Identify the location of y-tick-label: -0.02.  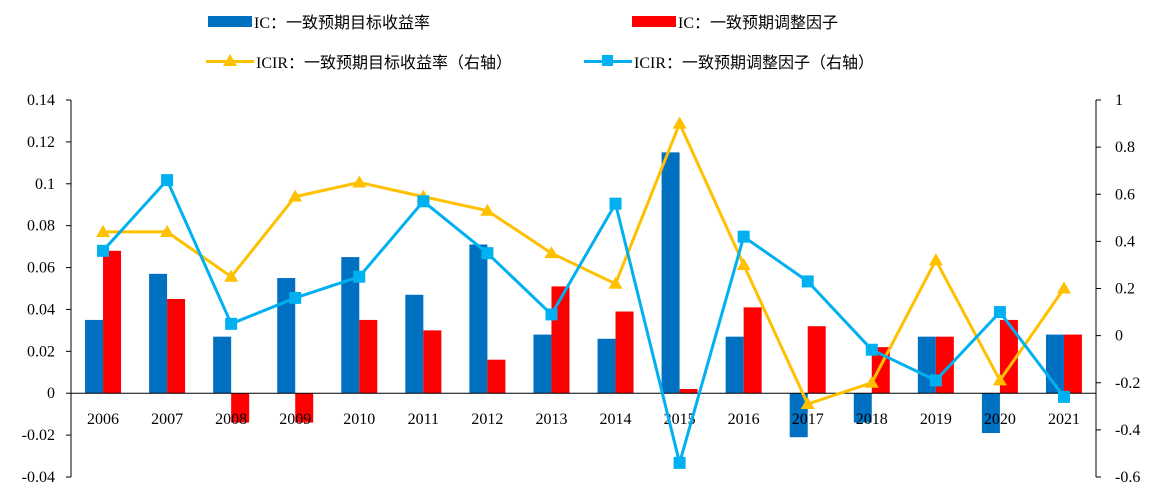
(38, 435).